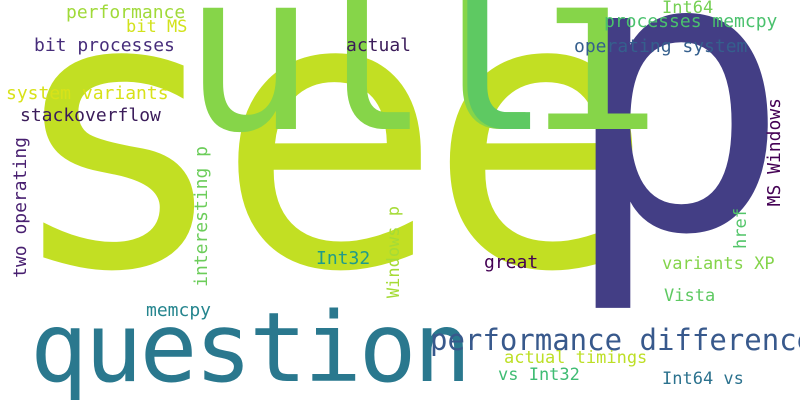 This screenshot has height=400, width=800. What do you see at coordinates (394, 252) in the screenshot?
I see `word-windows-p: Windows p` at bounding box center [394, 252].